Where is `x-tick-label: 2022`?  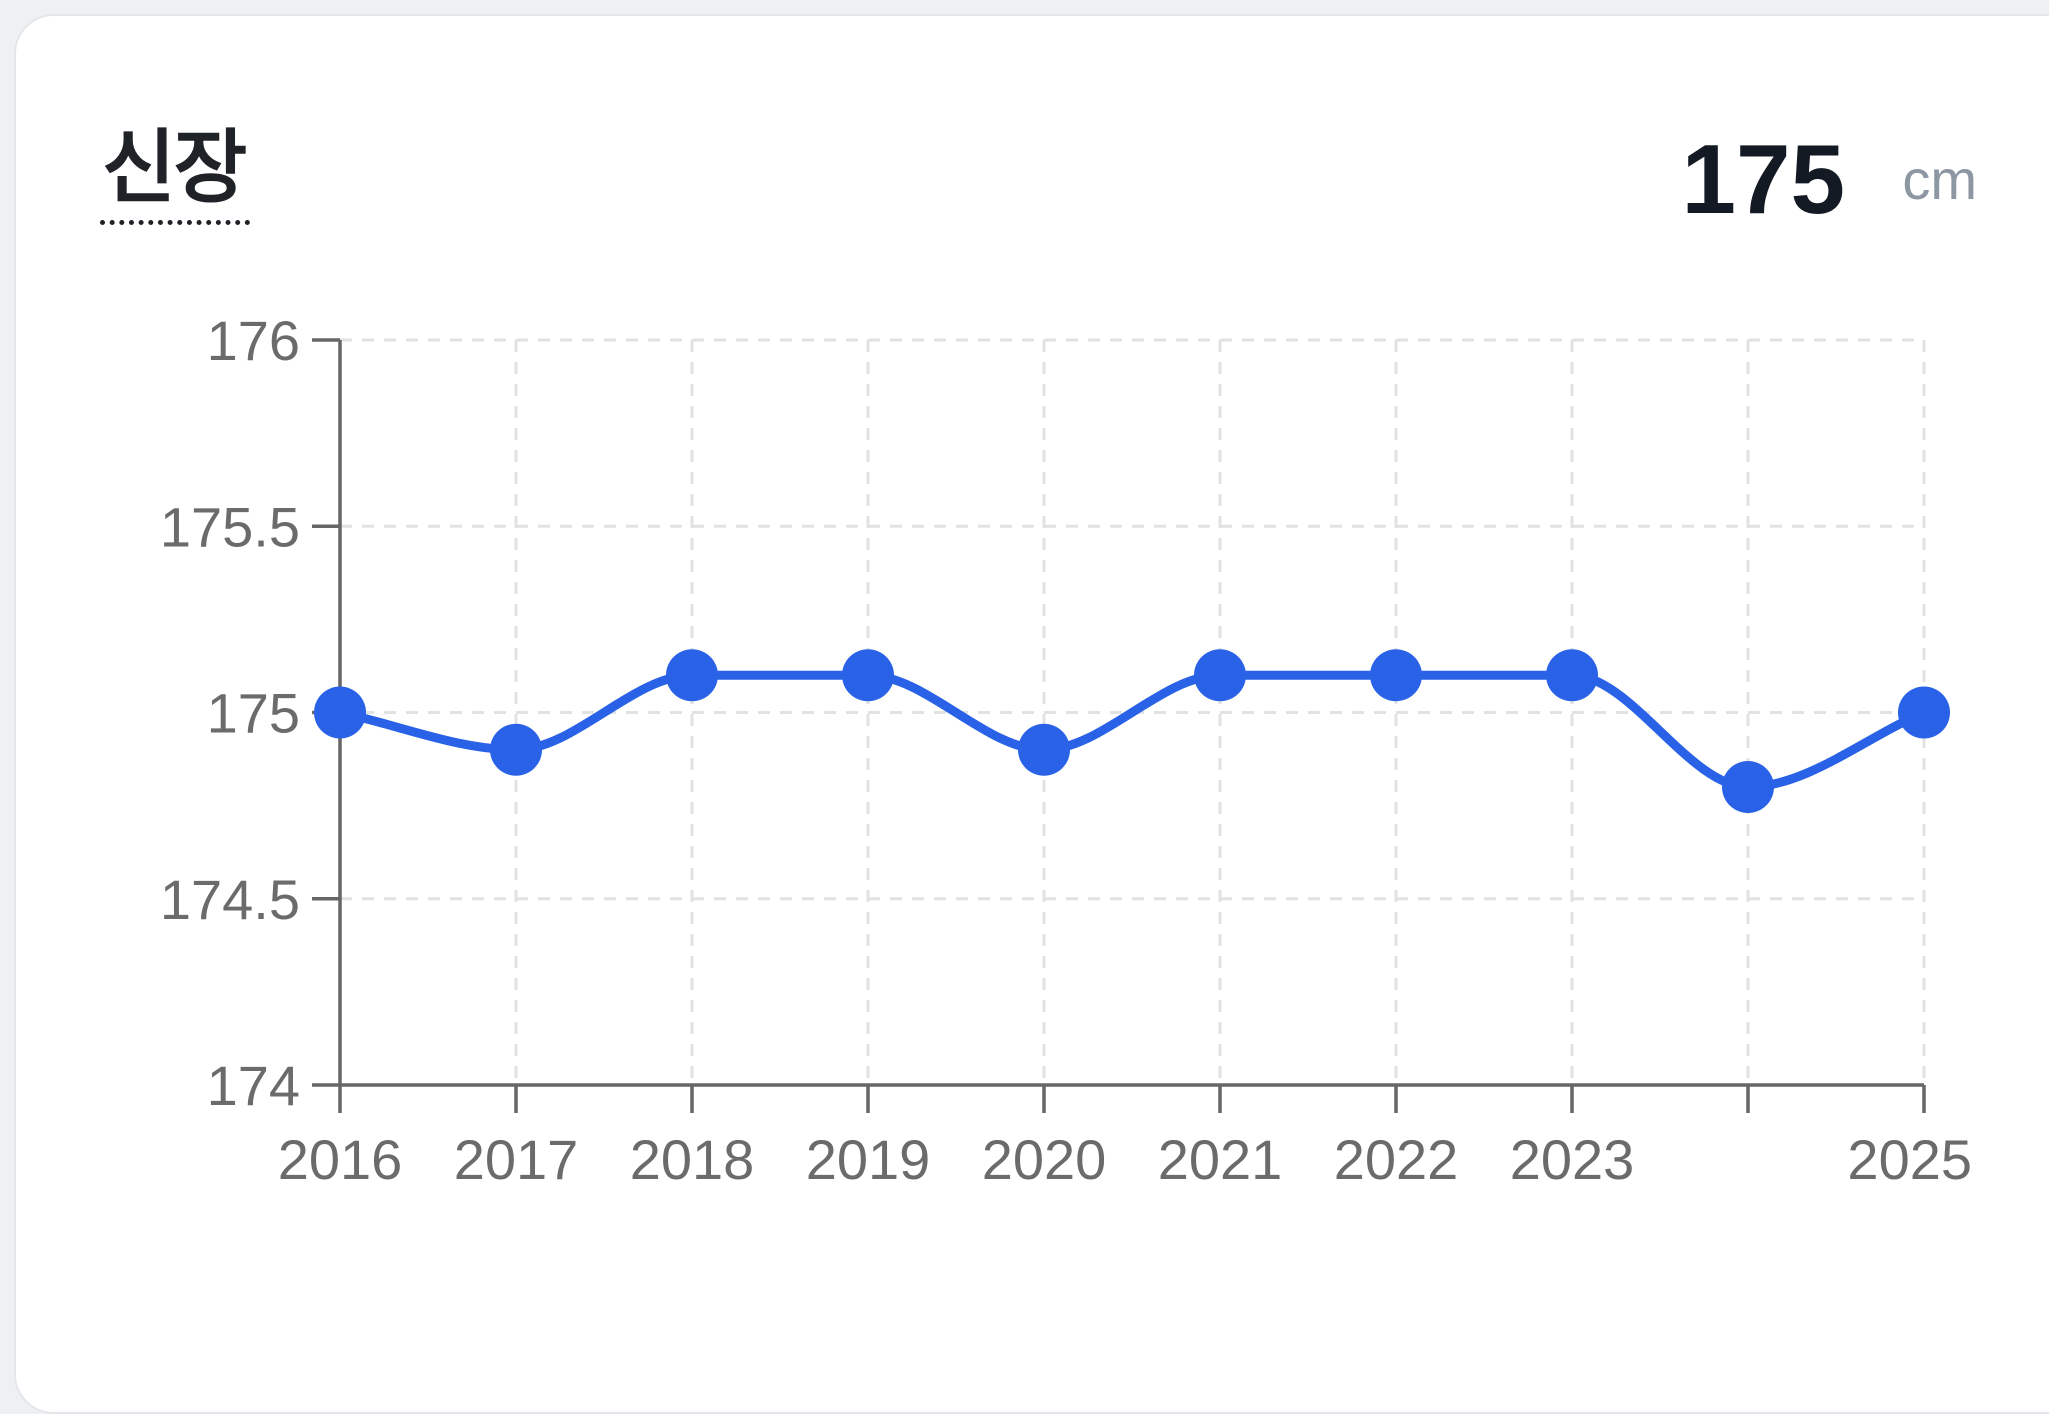
x-tick-label: 2022 is located at coordinates (1396, 1159).